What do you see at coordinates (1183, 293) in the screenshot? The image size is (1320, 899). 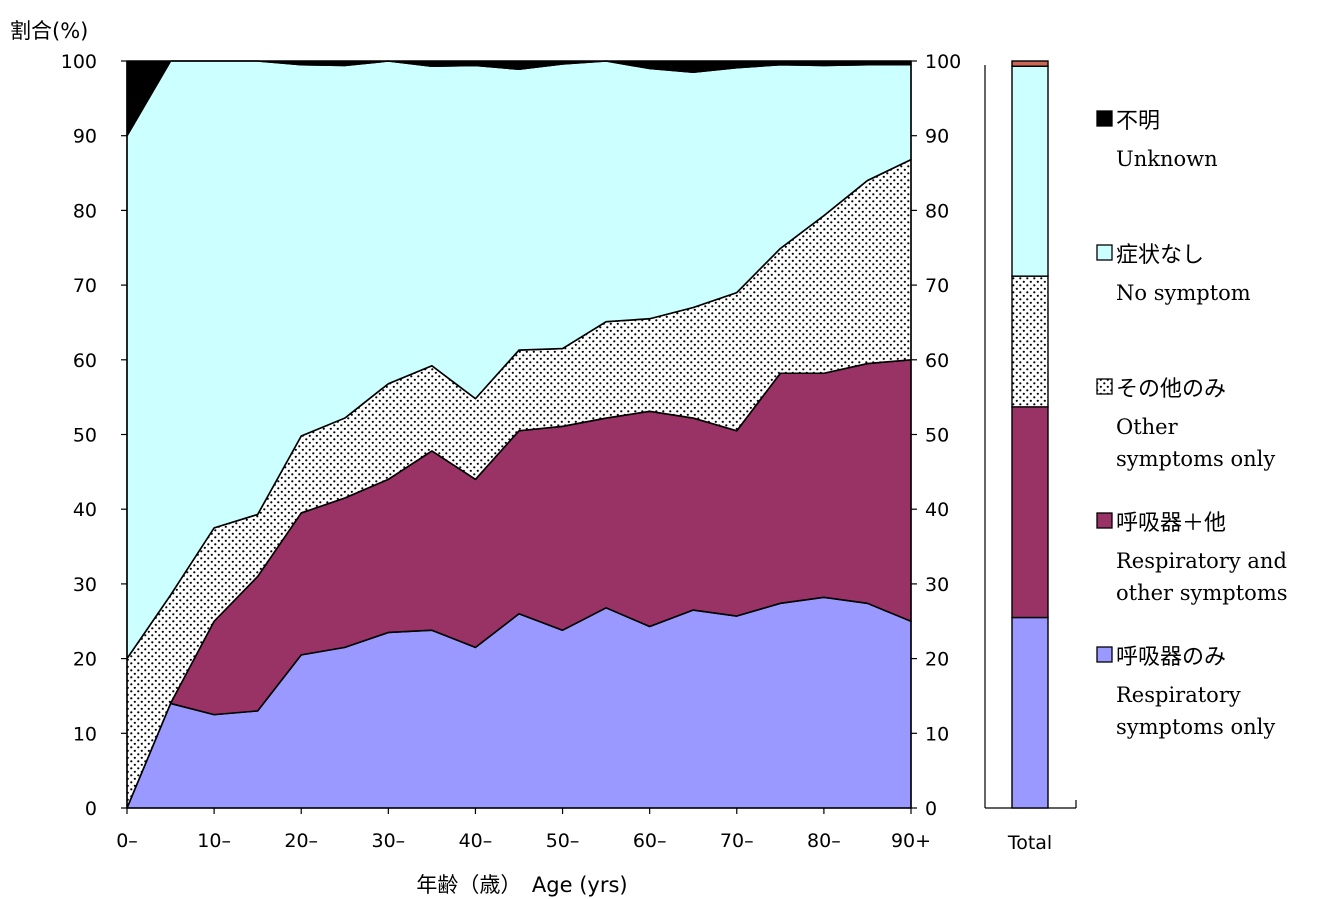 I see `legend-label-en: No symptom` at bounding box center [1183, 293].